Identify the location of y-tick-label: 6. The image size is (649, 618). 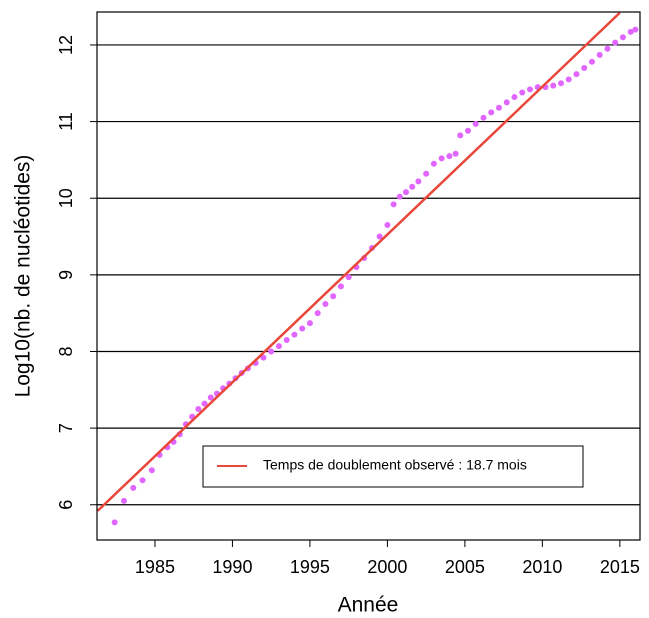
(66, 505).